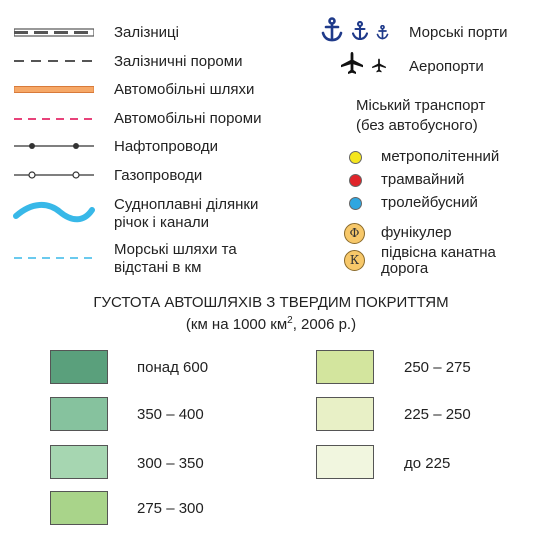 This screenshot has height=549, width=542. What do you see at coordinates (54, 146) in the screenshot?
I see `oil-pipeline-symbol` at bounding box center [54, 146].